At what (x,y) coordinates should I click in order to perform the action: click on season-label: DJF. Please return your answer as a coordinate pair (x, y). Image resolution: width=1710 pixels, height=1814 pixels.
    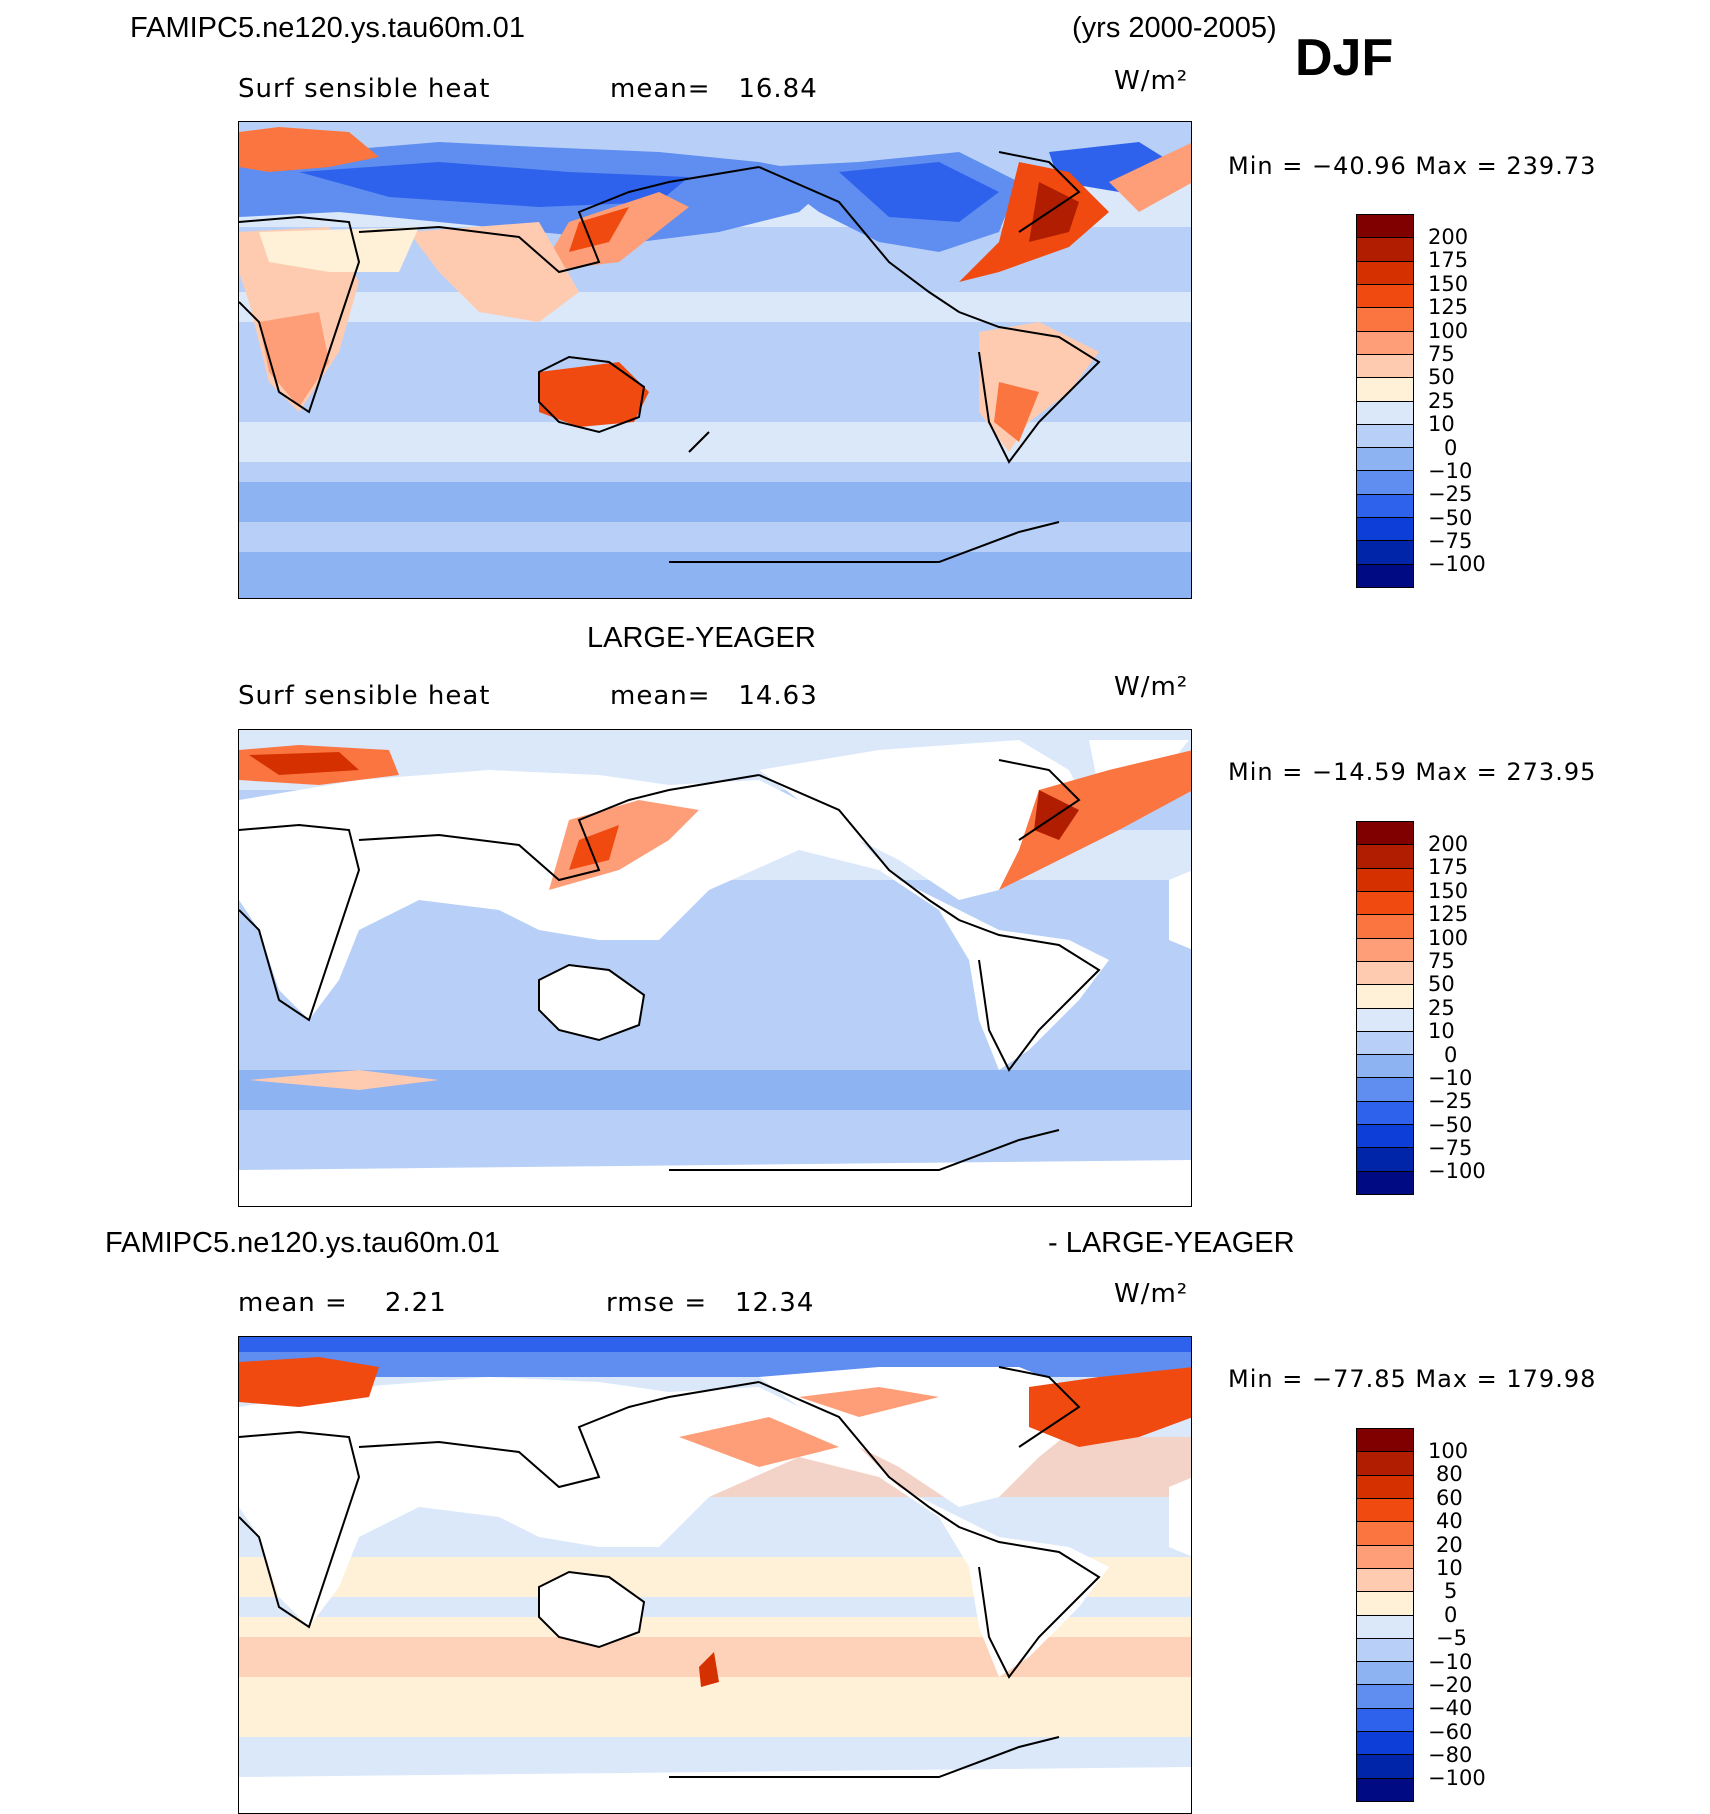
    Looking at the image, I should click on (1344, 58).